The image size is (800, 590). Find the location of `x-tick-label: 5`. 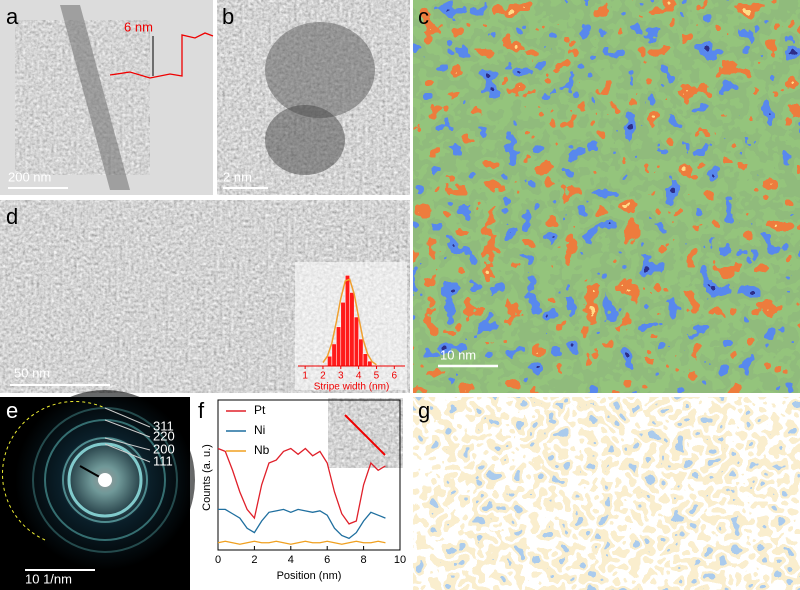

x-tick-label: 5 is located at coordinates (377, 376).